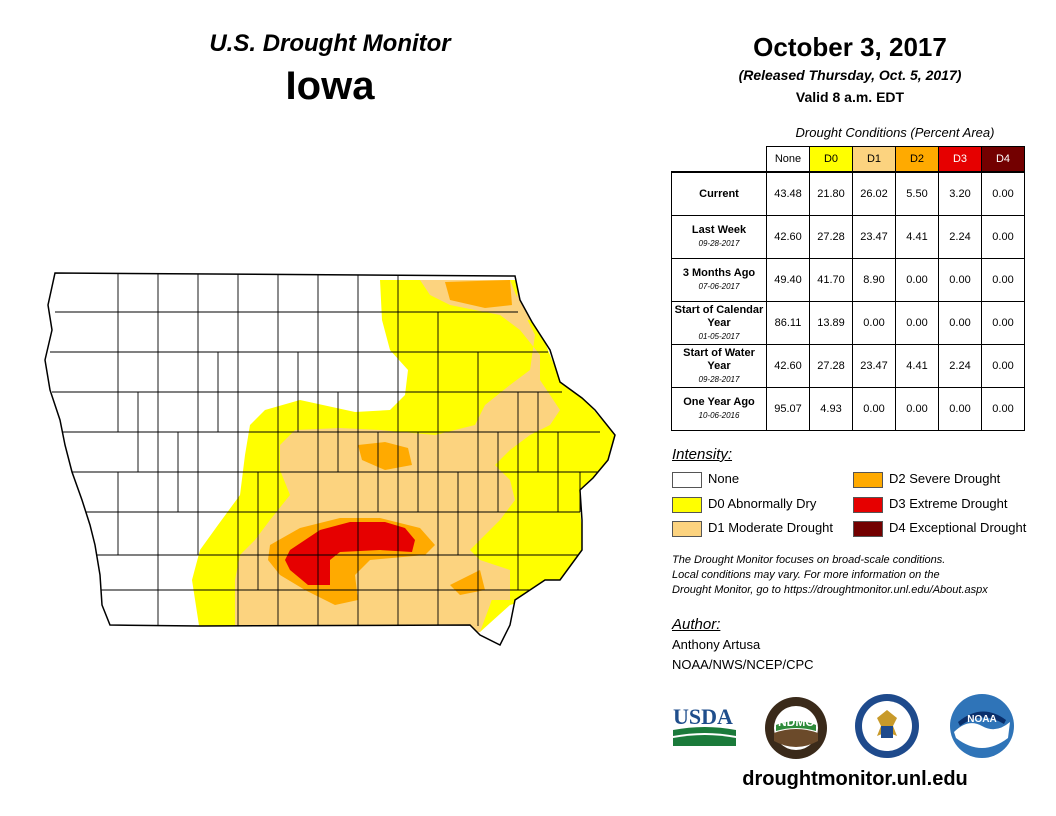  Describe the element at coordinates (719, 323) in the screenshot. I see `row-label: Start of Calendar Year 01-05-2017` at that location.